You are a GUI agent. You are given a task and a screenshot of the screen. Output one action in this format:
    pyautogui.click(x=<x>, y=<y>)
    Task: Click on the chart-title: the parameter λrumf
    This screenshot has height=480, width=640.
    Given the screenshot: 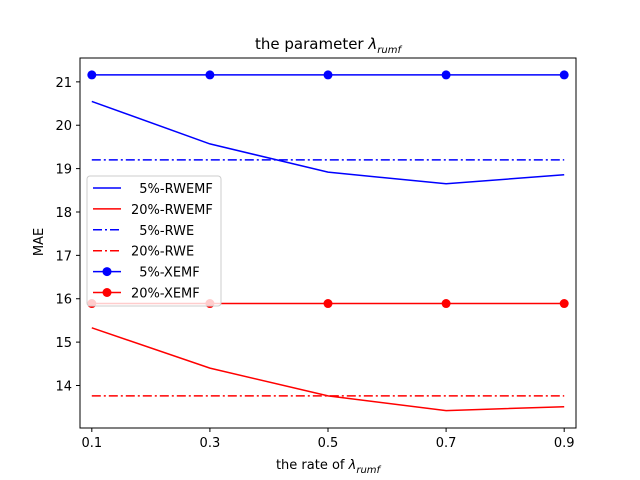 What is the action you would take?
    pyautogui.click(x=328, y=45)
    